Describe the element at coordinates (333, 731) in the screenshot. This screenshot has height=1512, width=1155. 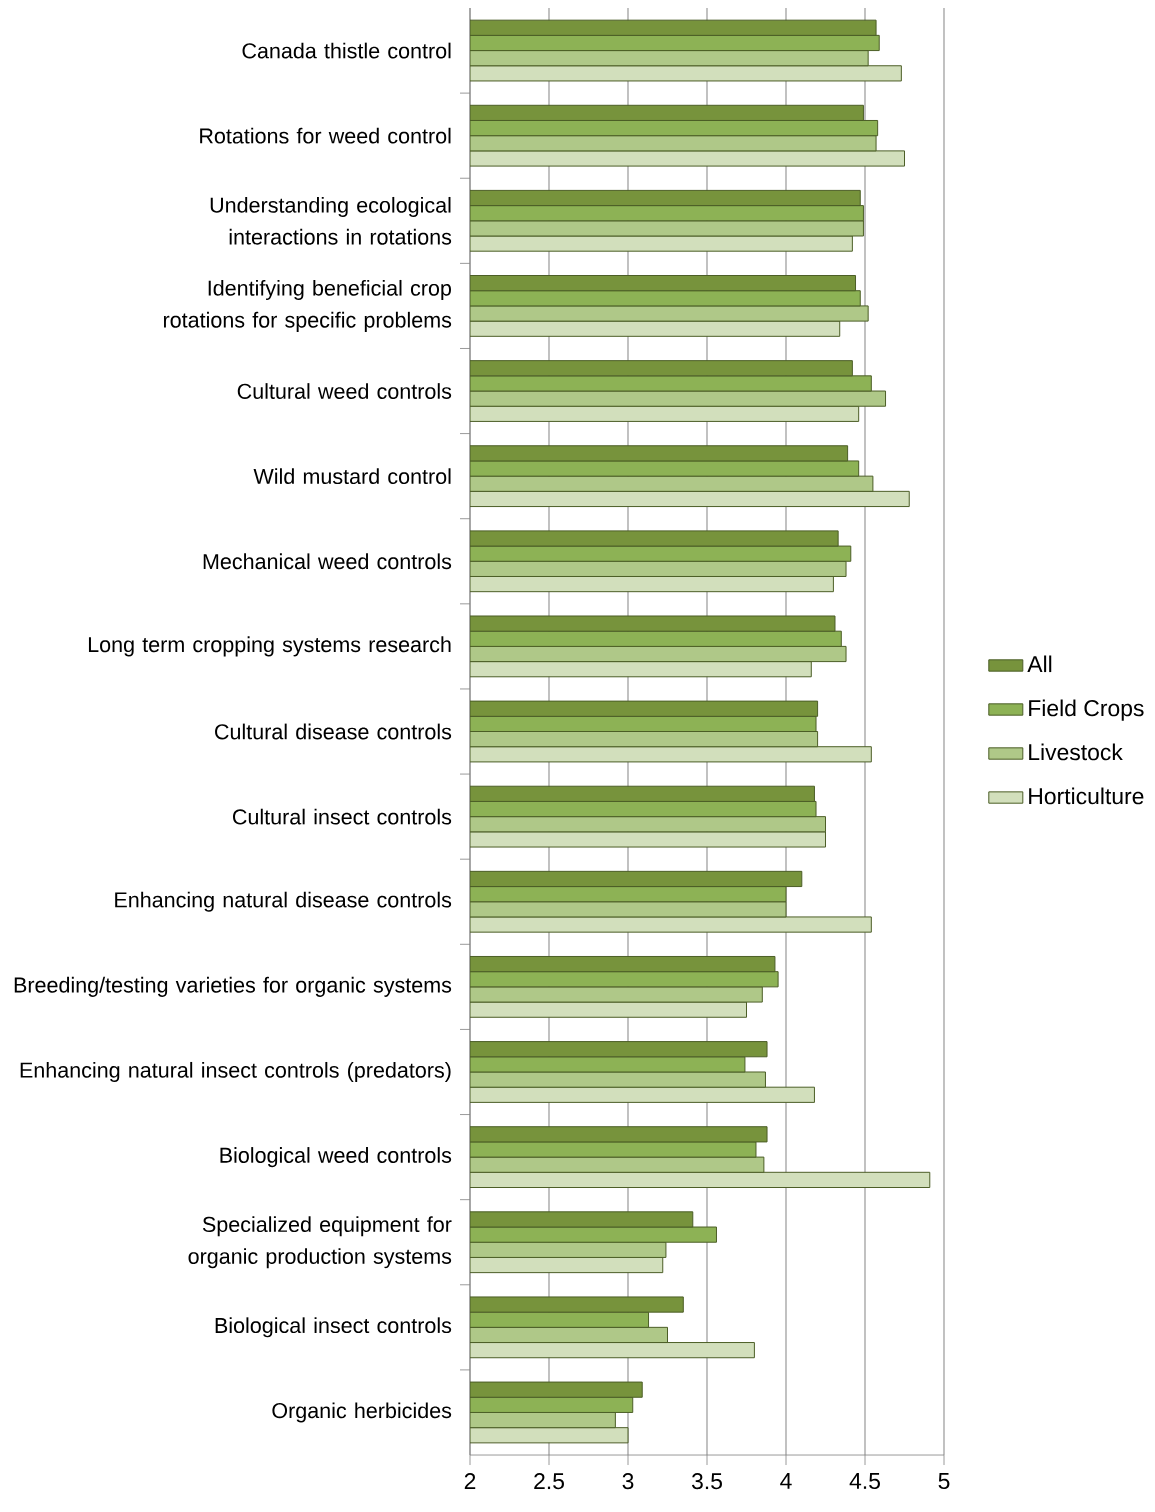
I see `y-tick-label: Cultural disease controls` at that location.